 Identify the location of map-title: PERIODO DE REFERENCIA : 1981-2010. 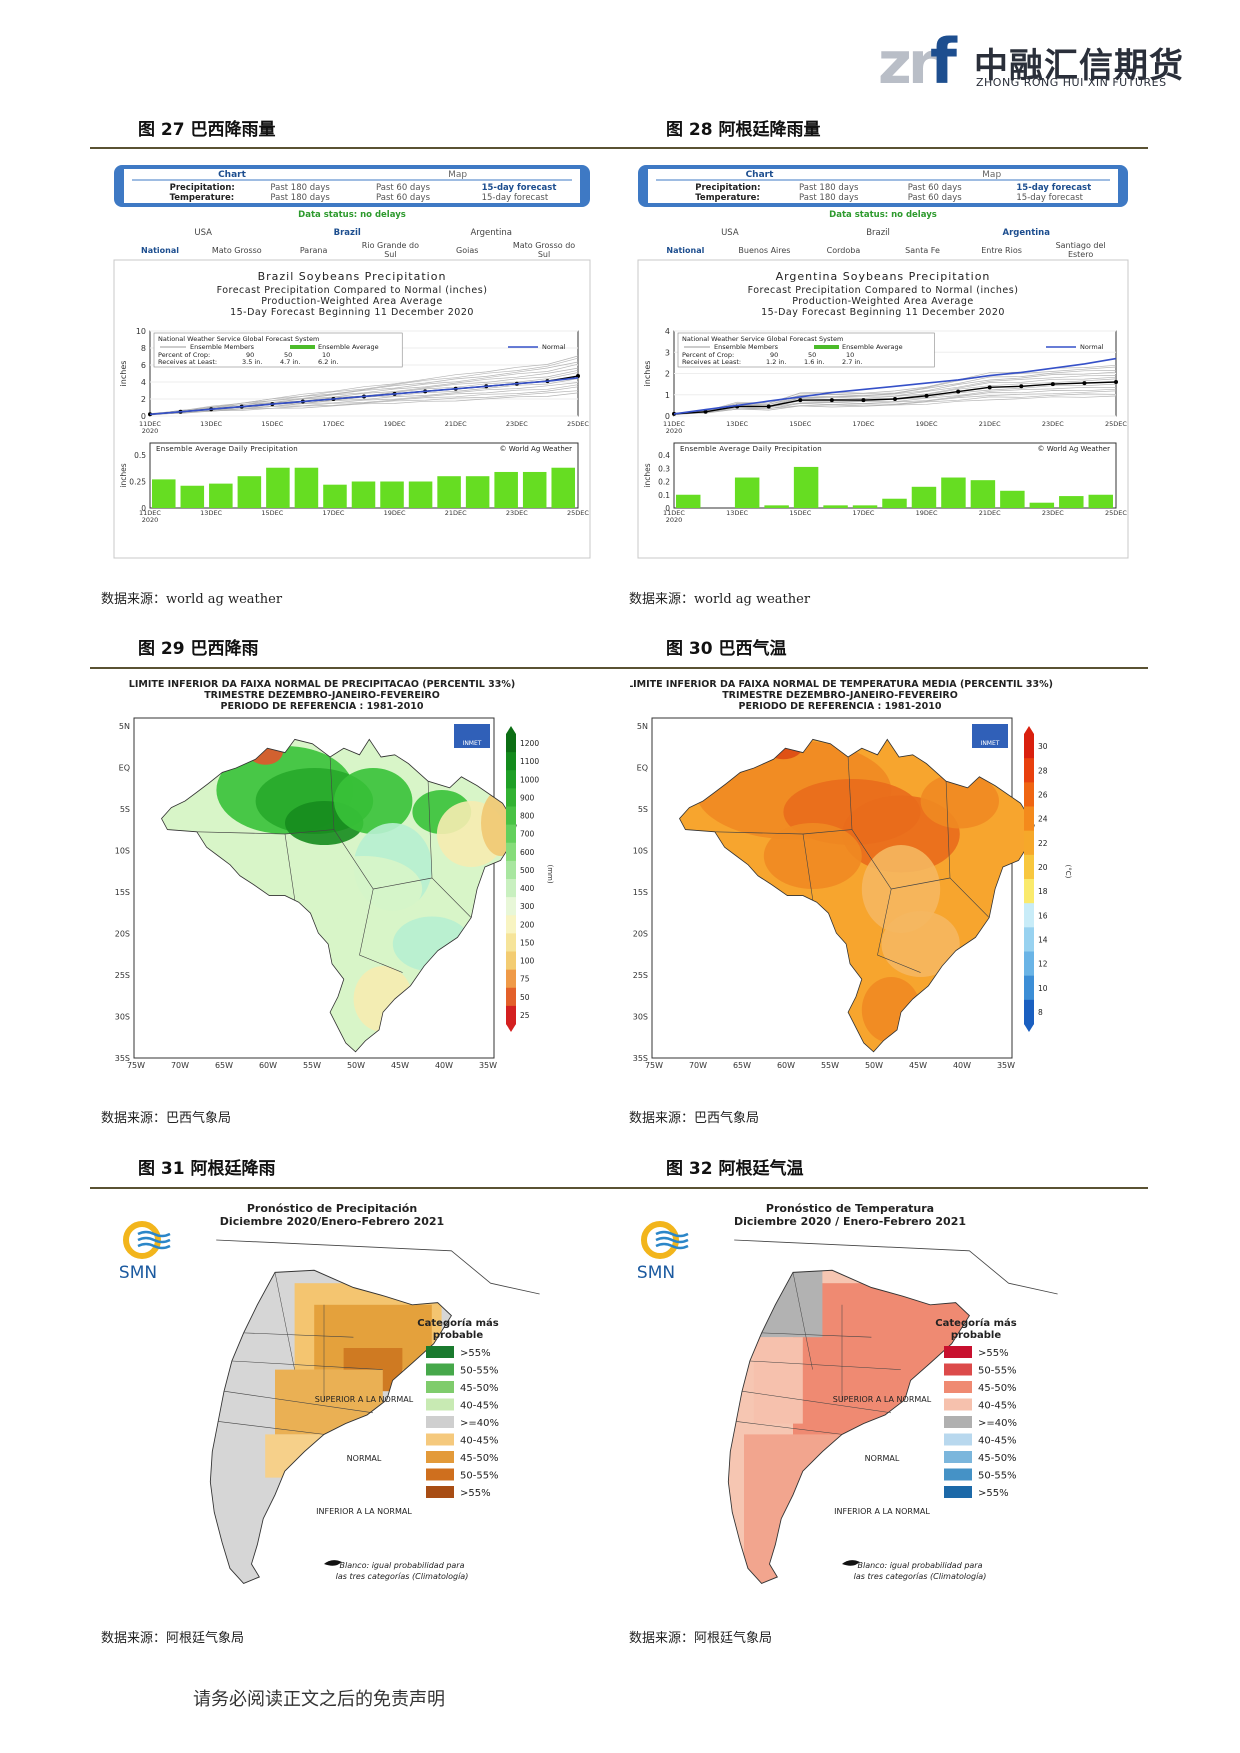
(322, 706).